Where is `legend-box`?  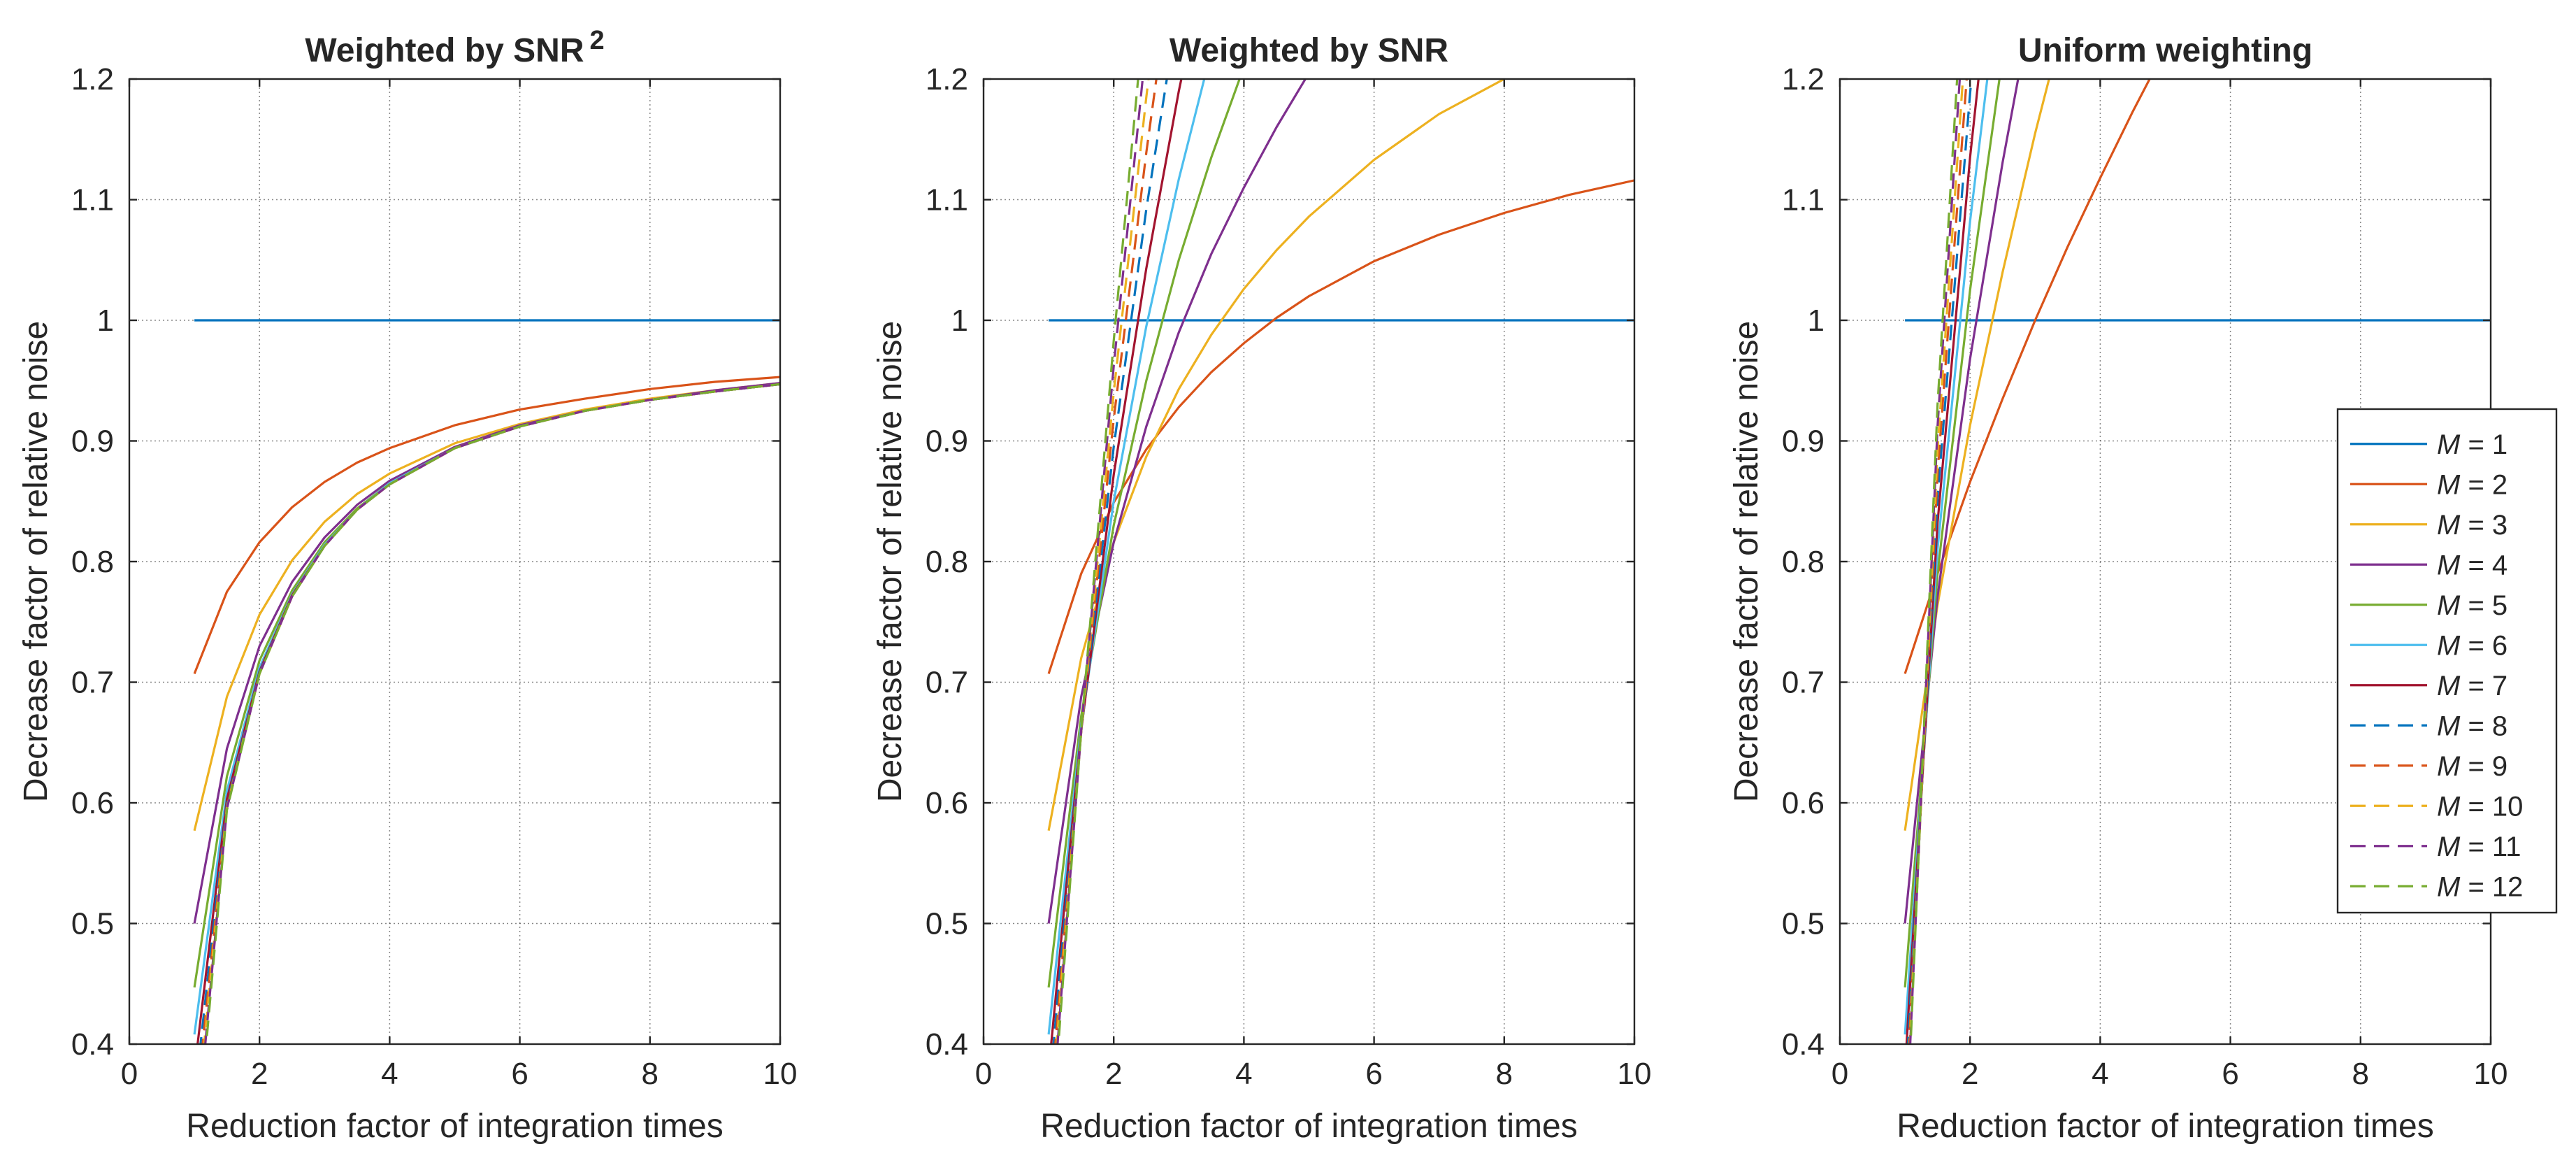
legend-box is located at coordinates (2447, 661).